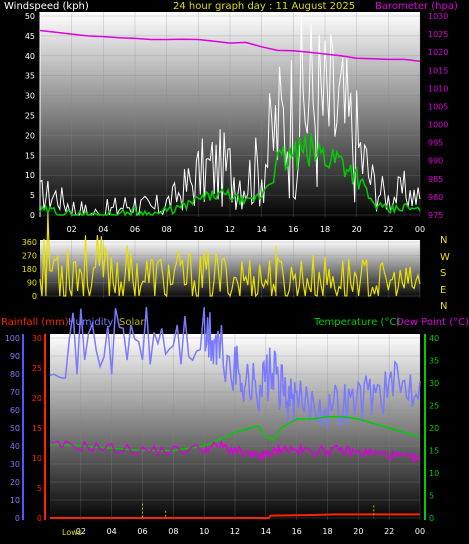 This screenshot has width=469, height=544. I want to click on direction-y-tick: 90, so click(32, 283).